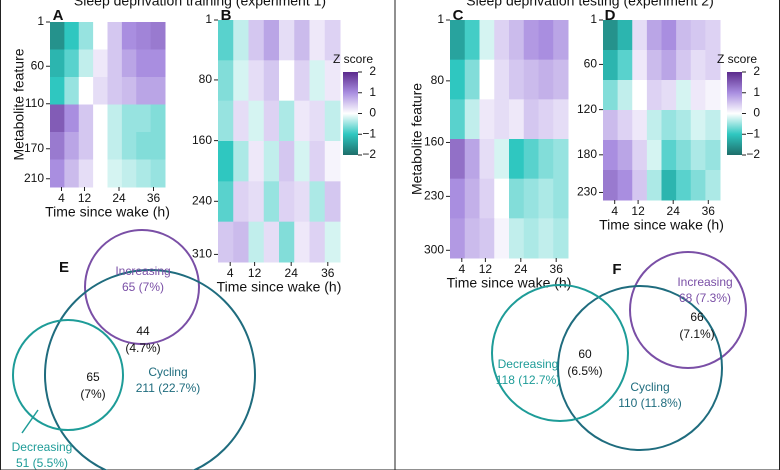  I want to click on venn-circle, so click(640, 368).